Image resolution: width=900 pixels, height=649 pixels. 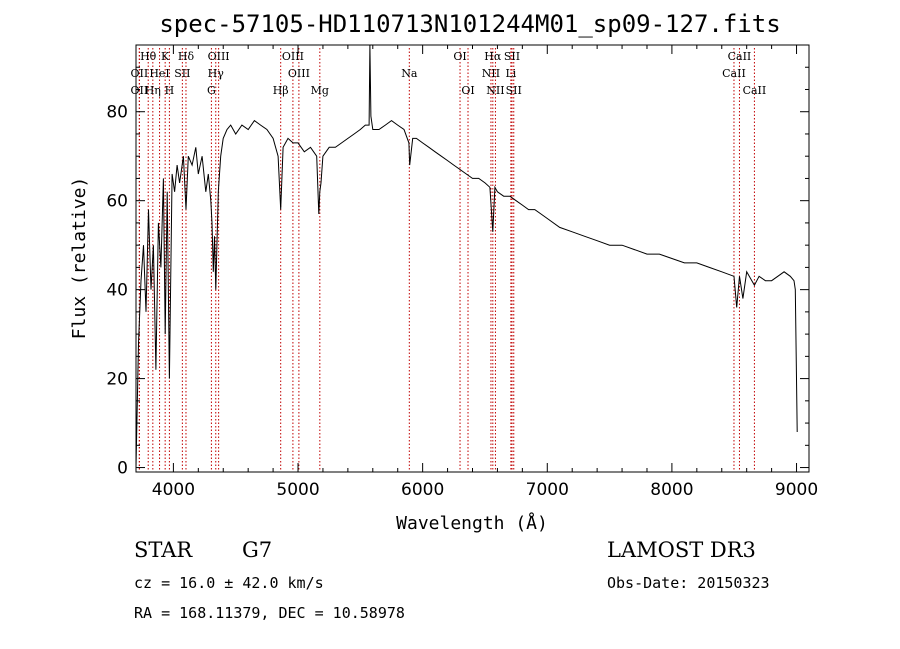 What do you see at coordinates (297, 490) in the screenshot?
I see `x-tick-label: 5000` at bounding box center [297, 490].